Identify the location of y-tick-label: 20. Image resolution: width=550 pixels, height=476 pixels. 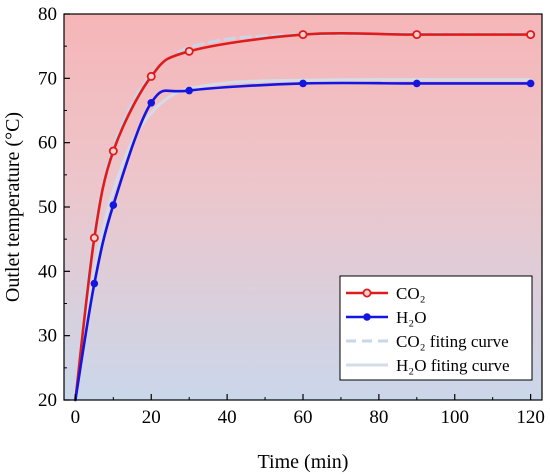
(47, 400).